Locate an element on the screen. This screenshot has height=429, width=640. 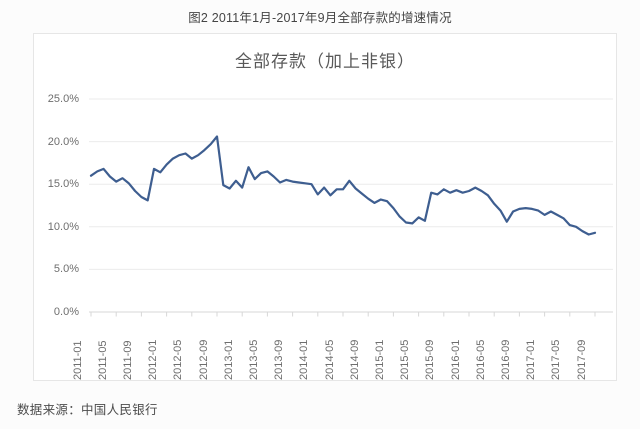
x-axis-tick-label: 2017-05 is located at coordinates (556, 359).